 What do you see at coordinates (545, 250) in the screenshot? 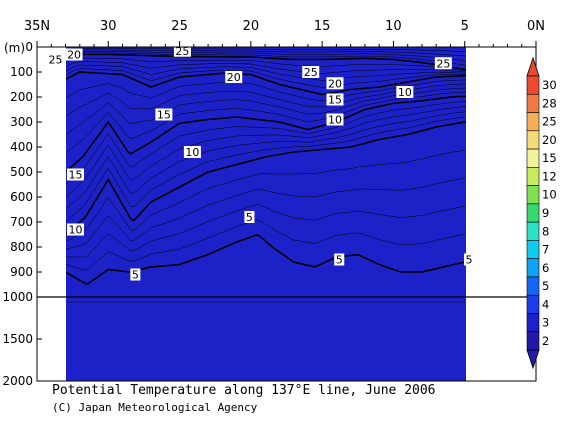
I see `colorbar-label: 7` at bounding box center [545, 250].